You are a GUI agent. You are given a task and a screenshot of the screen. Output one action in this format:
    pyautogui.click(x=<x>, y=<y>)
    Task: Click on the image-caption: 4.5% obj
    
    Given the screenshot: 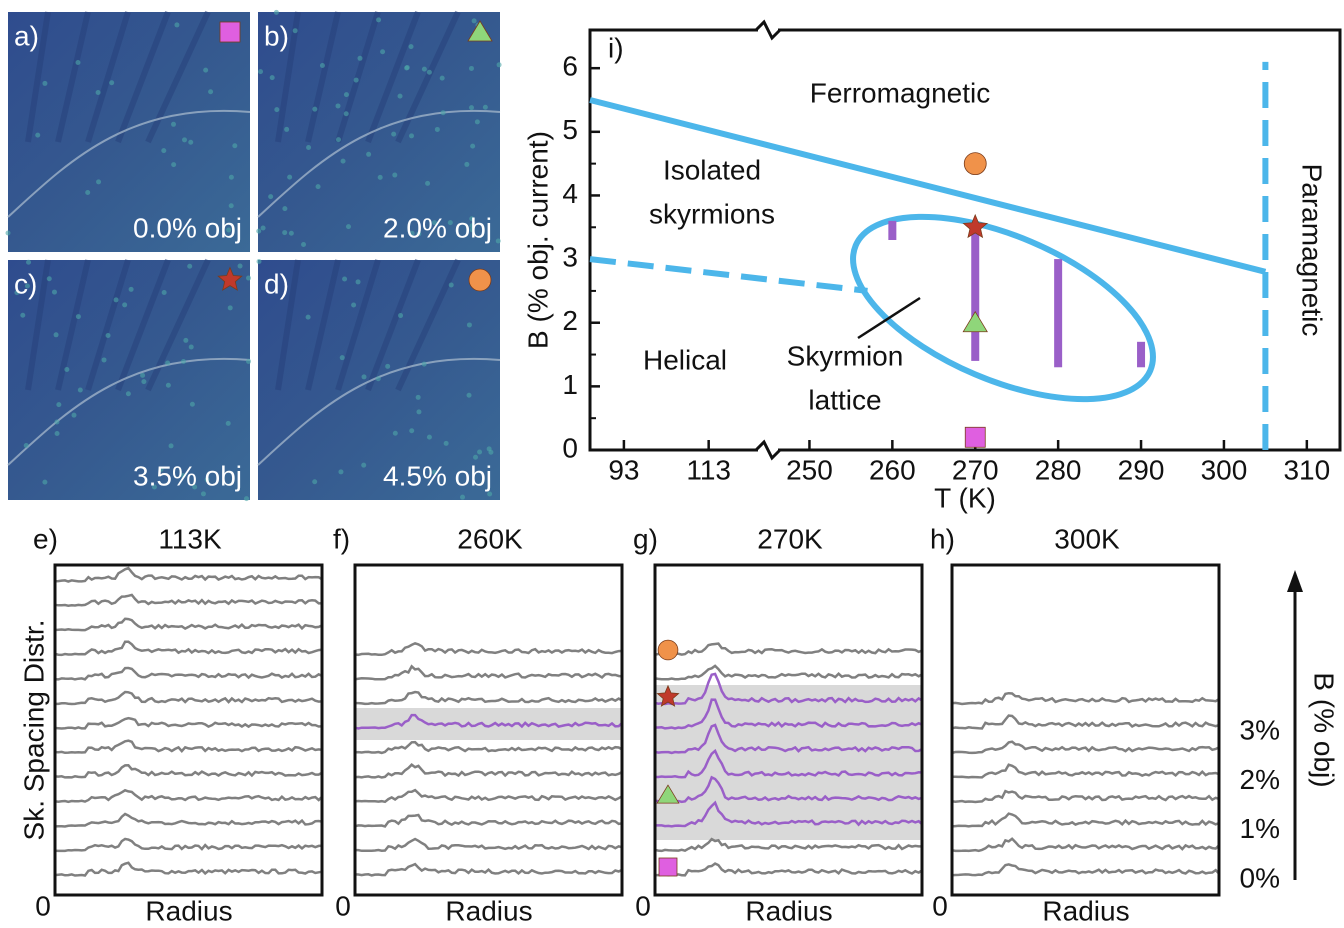 What is the action you would take?
    pyautogui.click(x=437, y=475)
    